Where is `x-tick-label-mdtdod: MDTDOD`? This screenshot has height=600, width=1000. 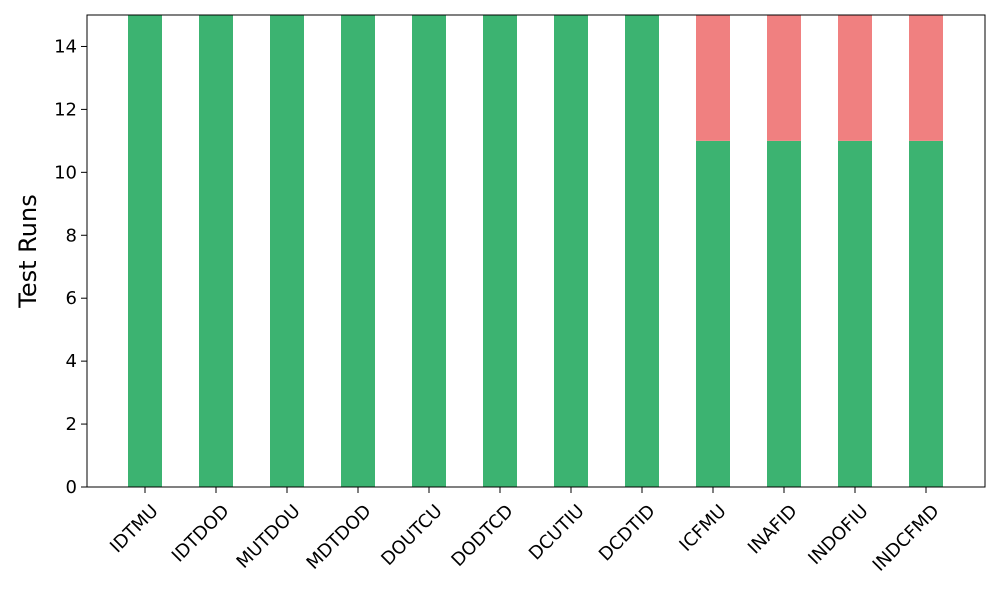 x-tick-label-mdtdod: MDTDOD is located at coordinates (339, 537).